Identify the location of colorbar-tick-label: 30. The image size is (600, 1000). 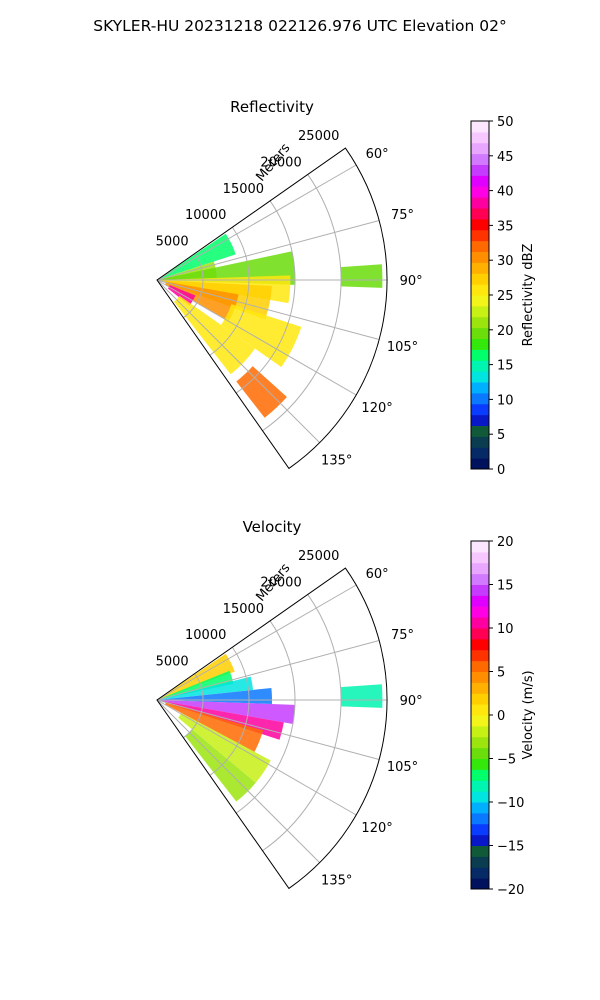
(505, 261).